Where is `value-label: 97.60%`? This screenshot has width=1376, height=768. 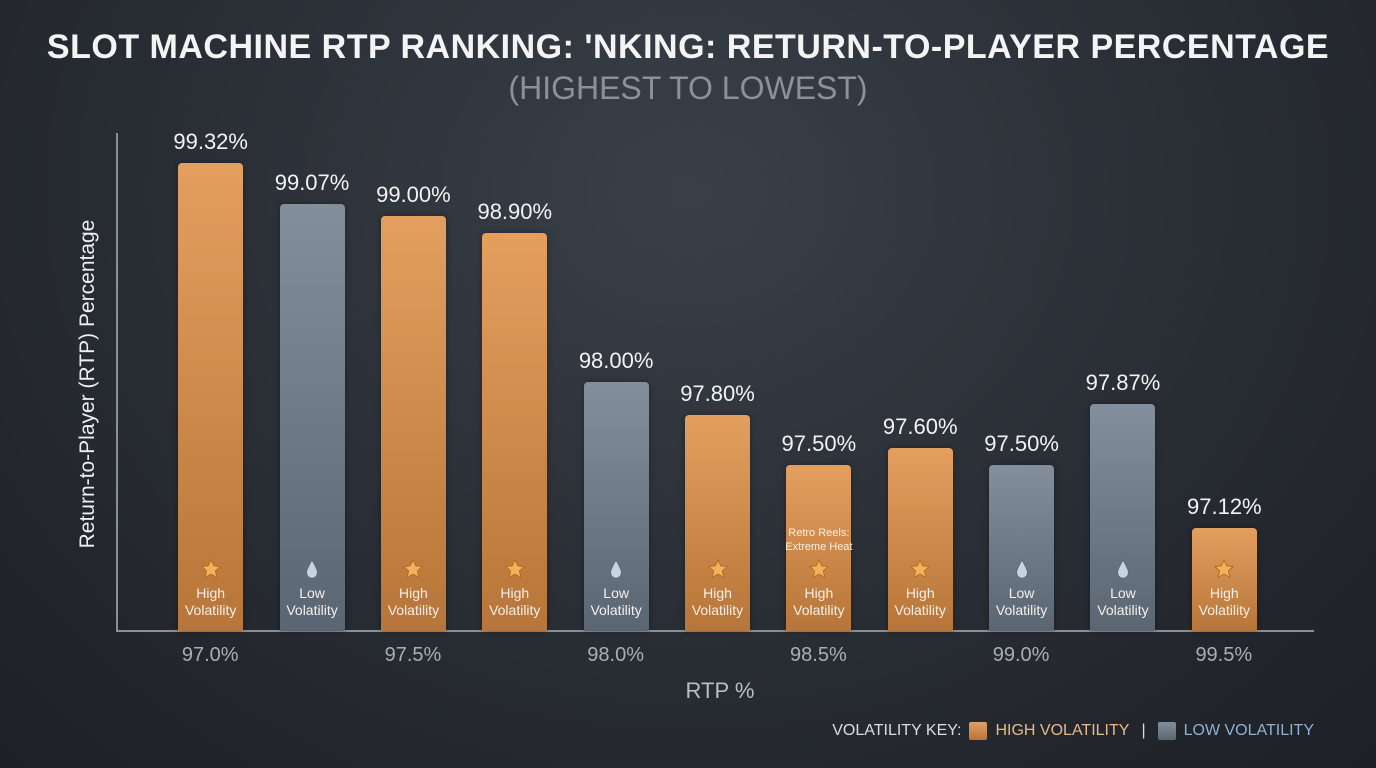
value-label: 97.60% is located at coordinates (920, 427).